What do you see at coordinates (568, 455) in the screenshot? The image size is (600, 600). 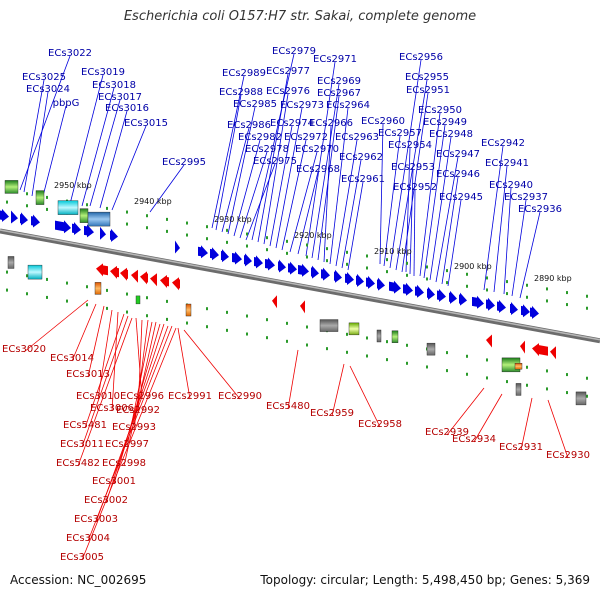 I see `reverse-gene-label: ECs2930` at bounding box center [568, 455].